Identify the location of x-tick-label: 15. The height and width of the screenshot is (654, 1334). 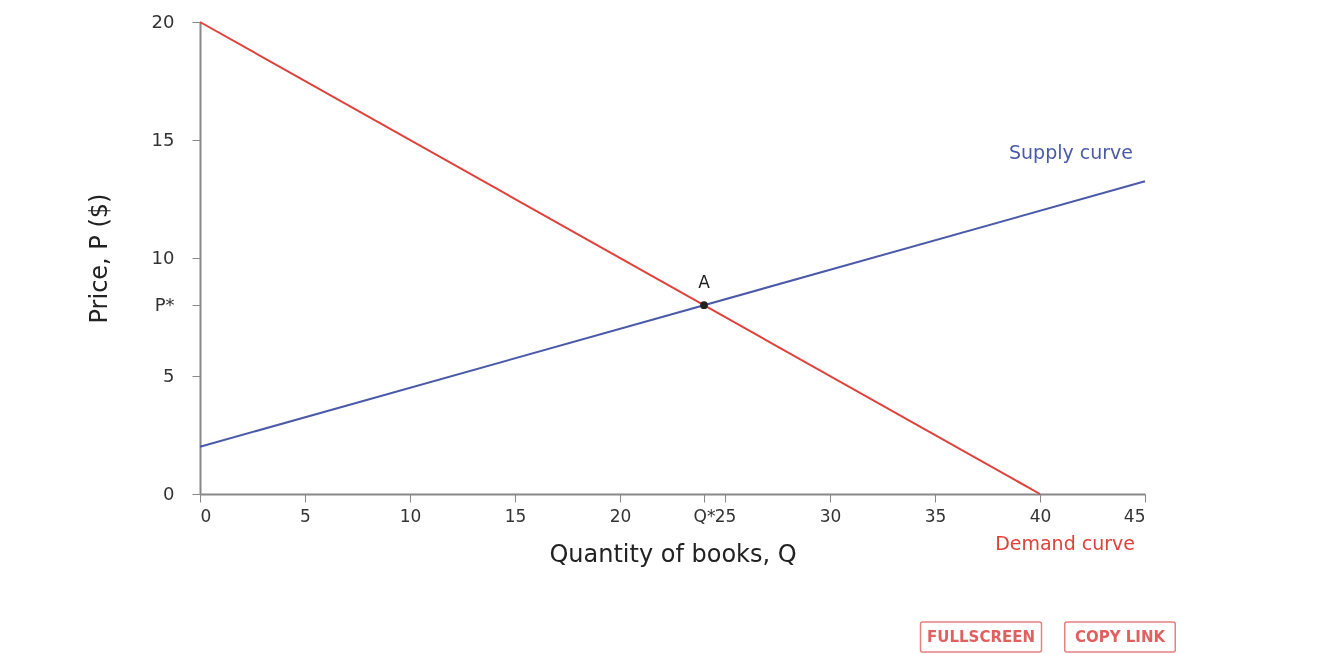
(515, 515).